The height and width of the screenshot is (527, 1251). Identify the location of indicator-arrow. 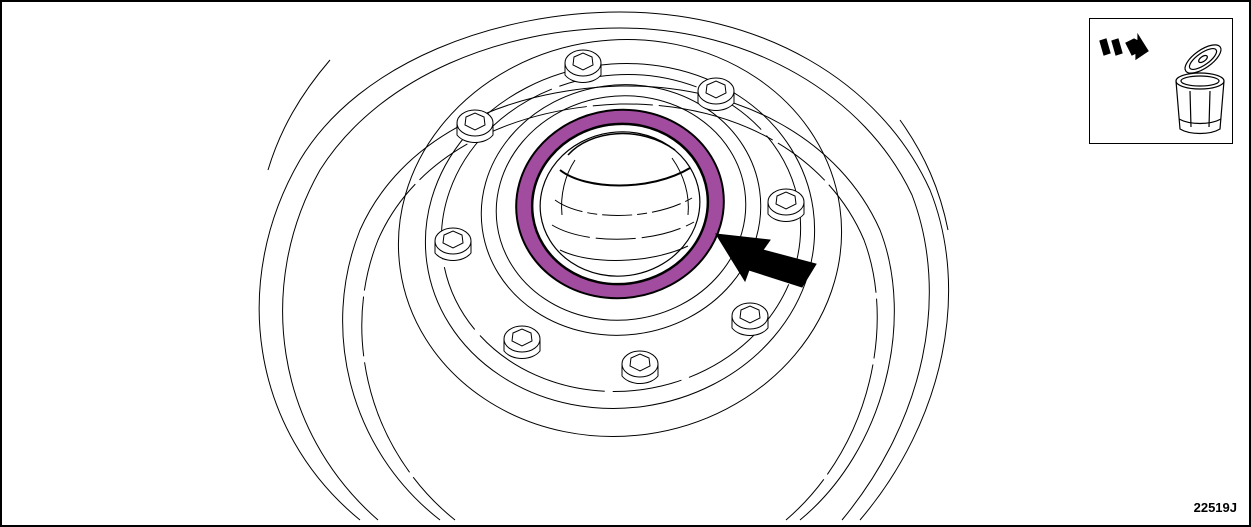
(766, 260).